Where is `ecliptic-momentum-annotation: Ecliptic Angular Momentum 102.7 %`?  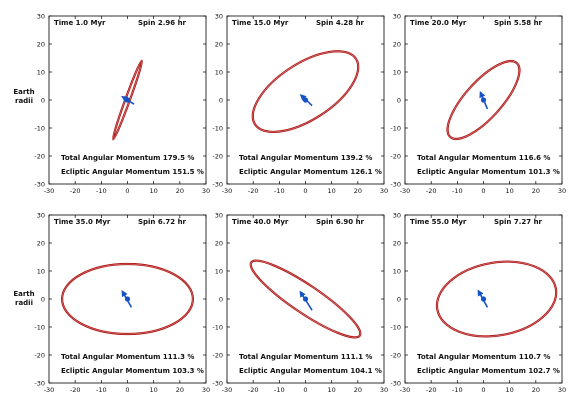 ecliptic-momentum-annotation: Ecliptic Angular Momentum 102.7 % is located at coordinates (488, 371).